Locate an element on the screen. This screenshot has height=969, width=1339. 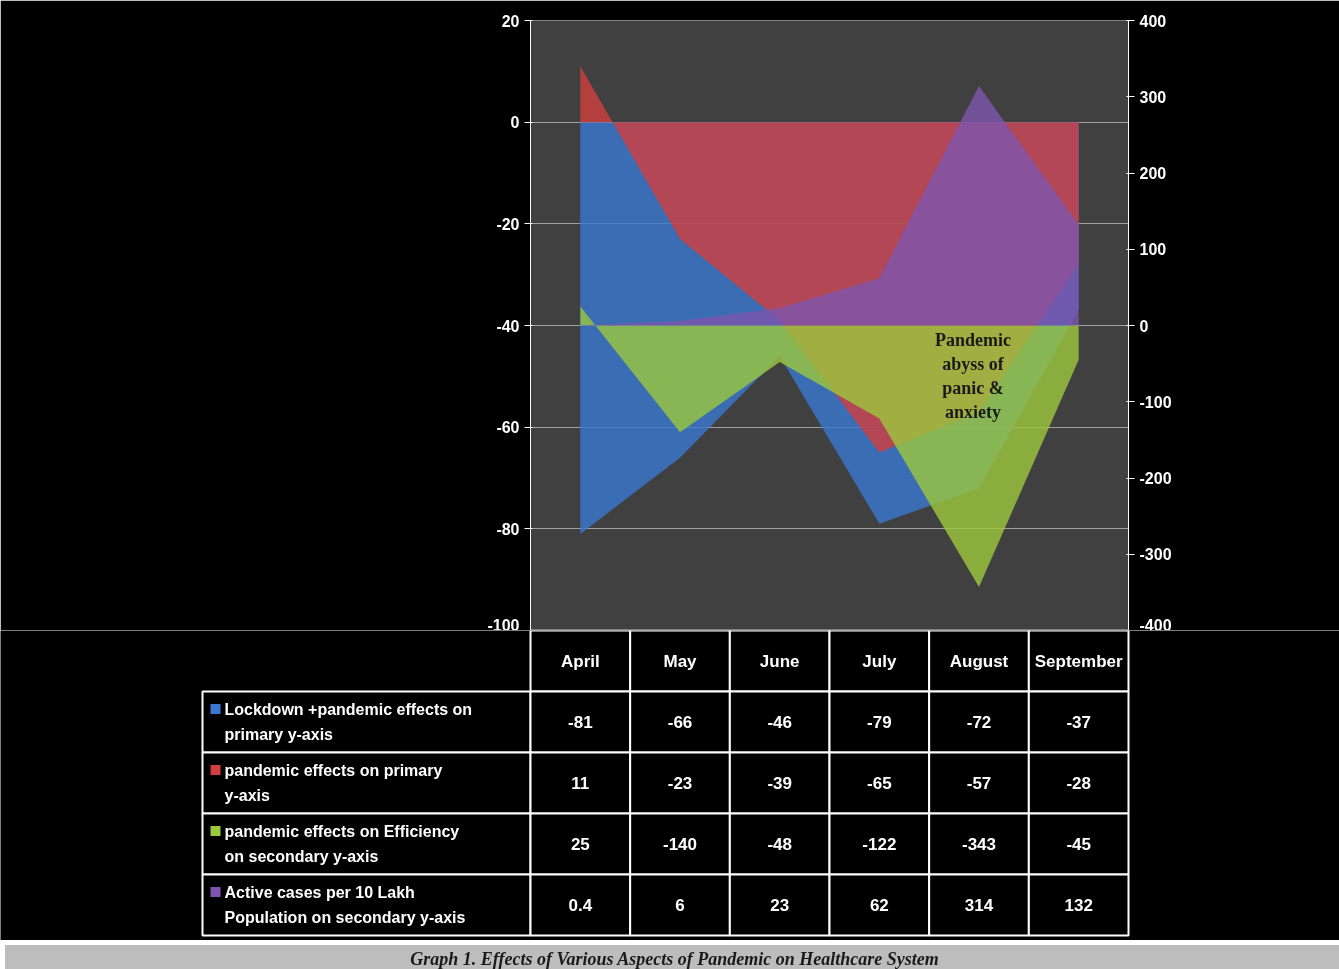
y-tick-label: 20 is located at coordinates (510, 21).